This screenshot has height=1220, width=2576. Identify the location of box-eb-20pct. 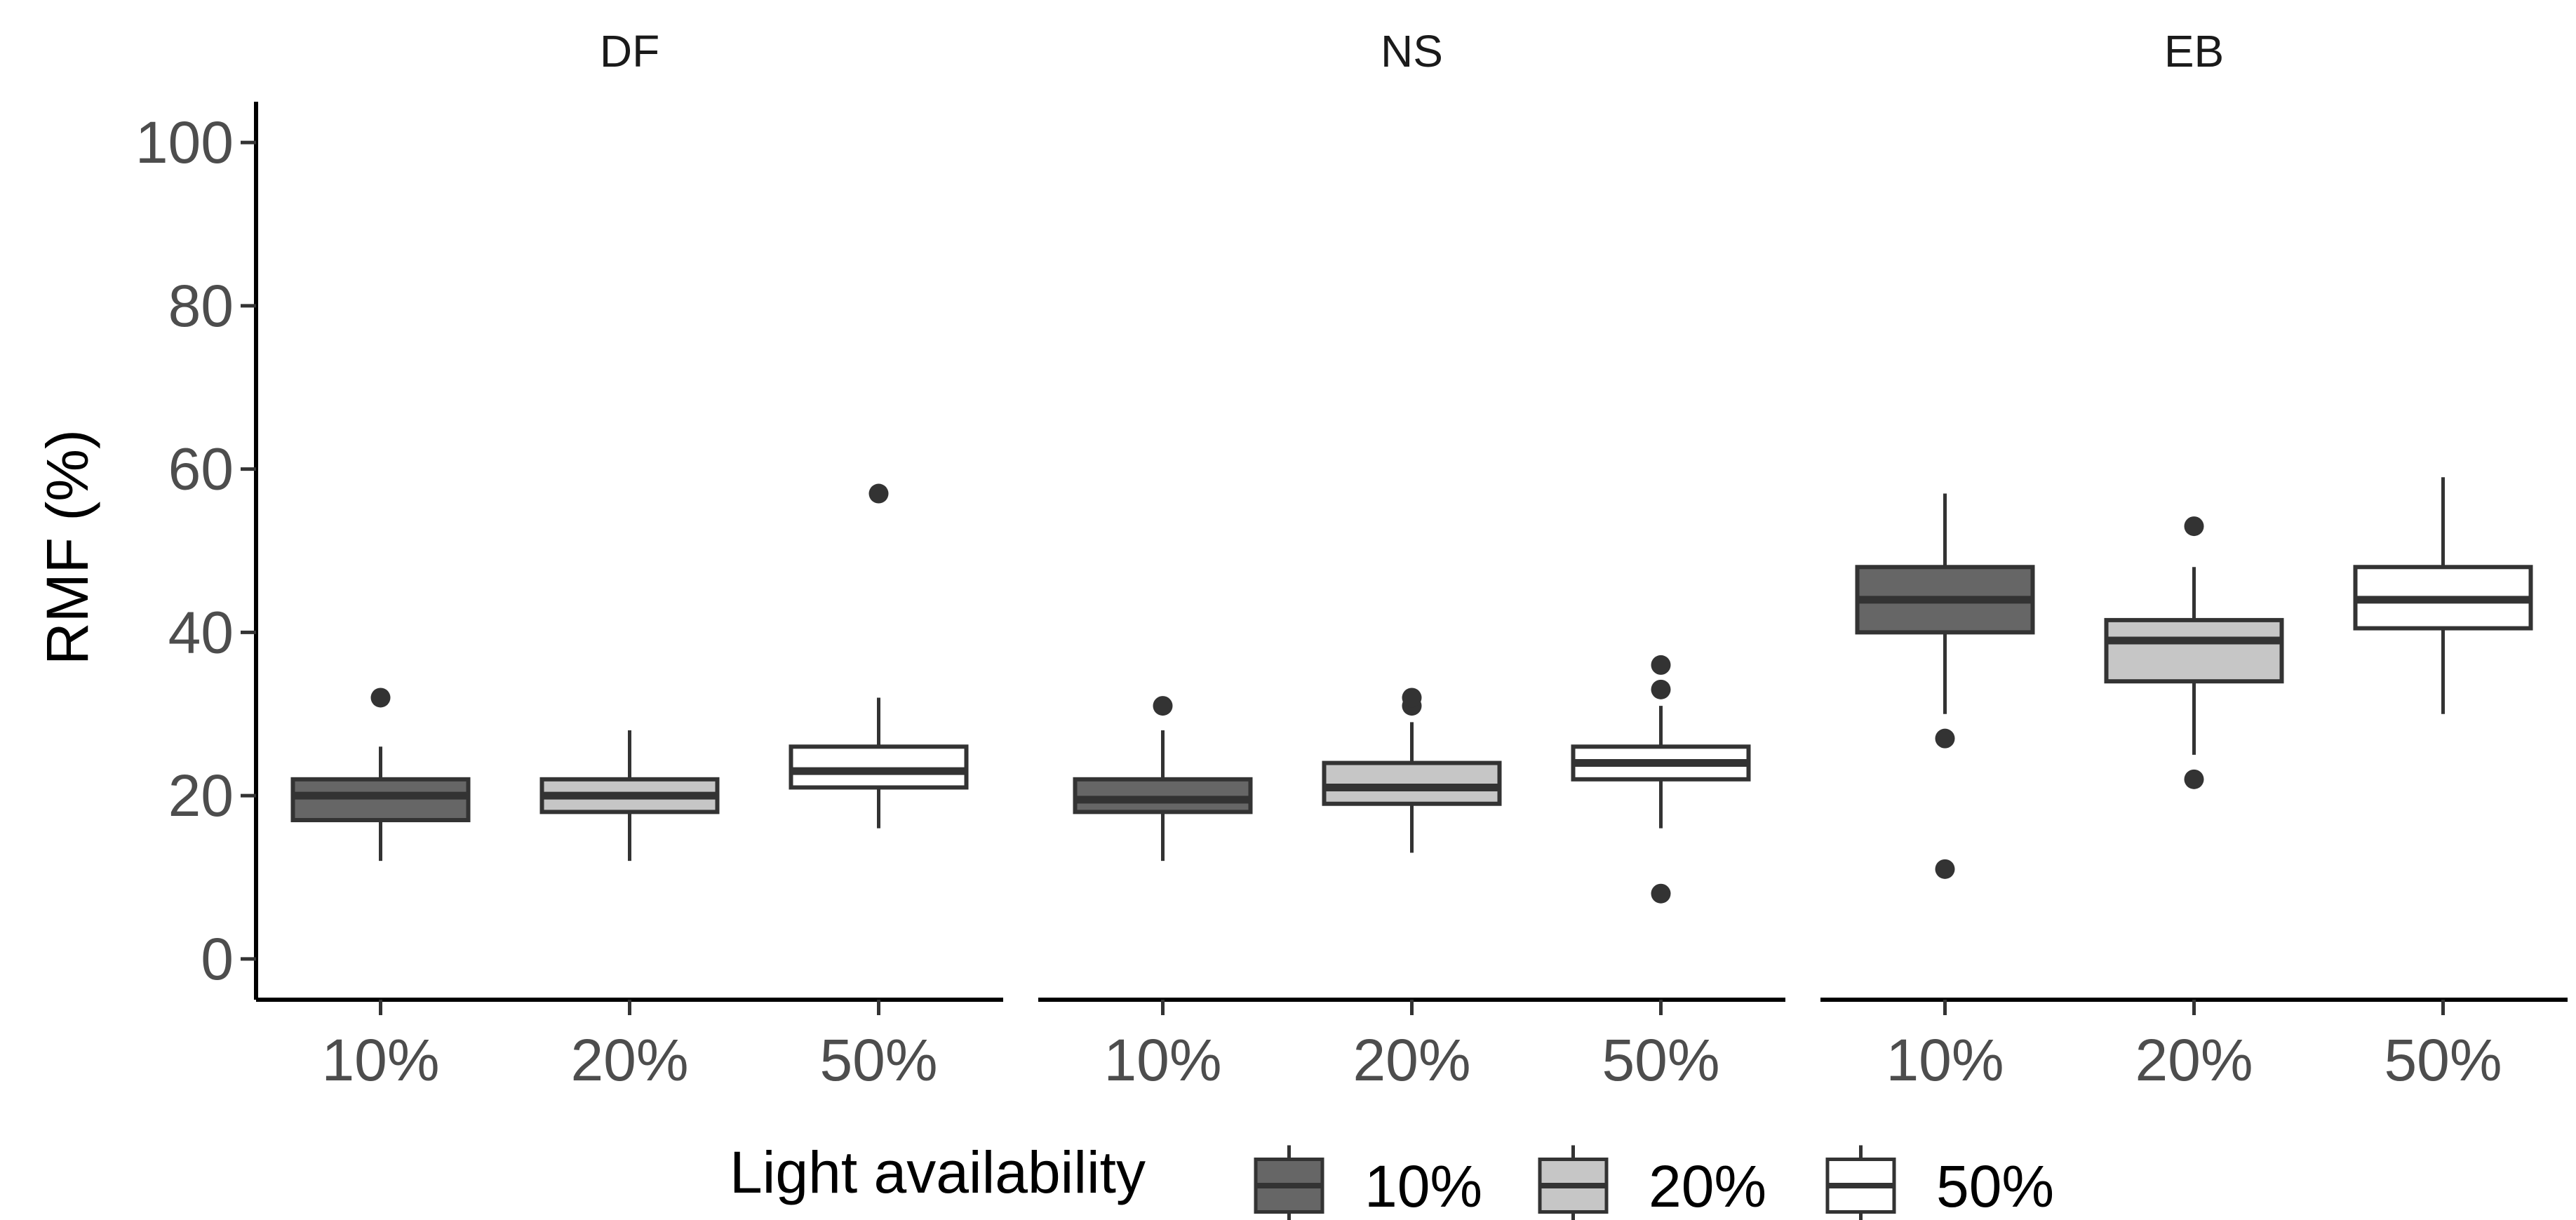
(2194, 652).